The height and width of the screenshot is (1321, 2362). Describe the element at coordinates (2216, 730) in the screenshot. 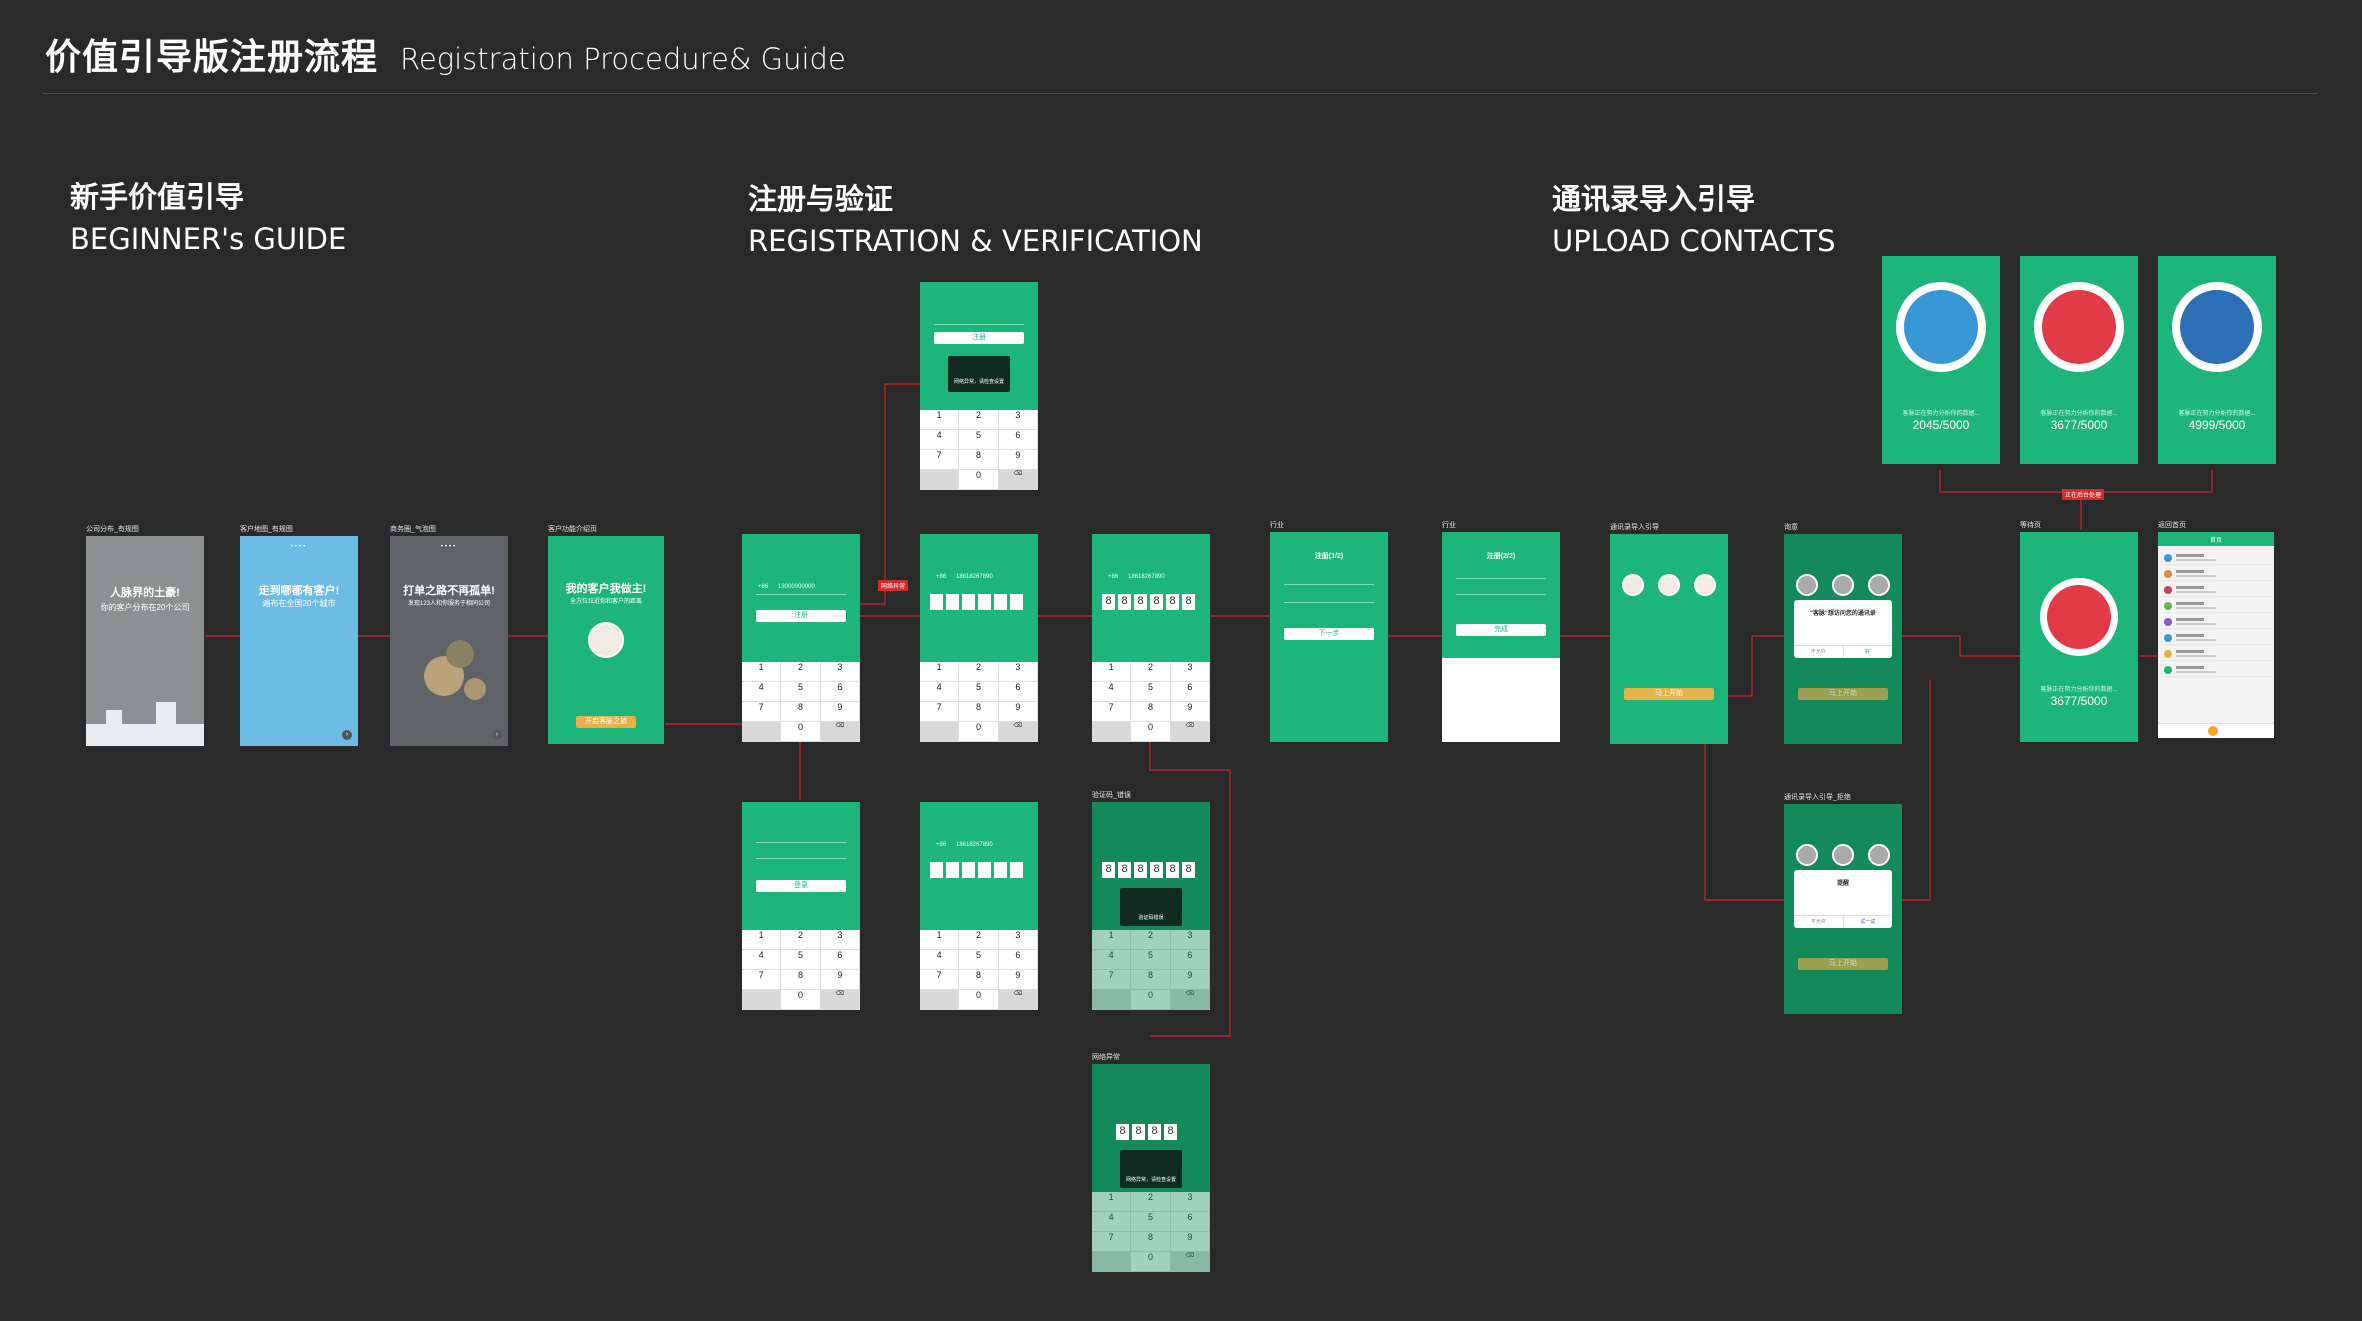

I see `tab-bar` at that location.